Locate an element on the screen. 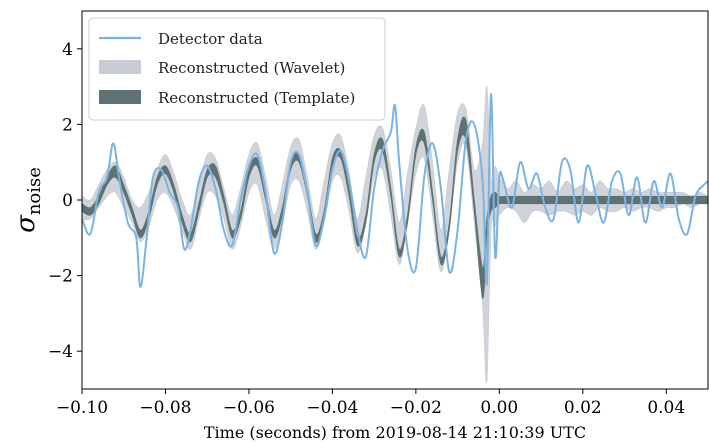 The width and height of the screenshot is (709, 442). x-axis: −0.10 −0.08 −0.06 −0.04 −0.02 0.00 0.02 0.04 is located at coordinates (370, 403).